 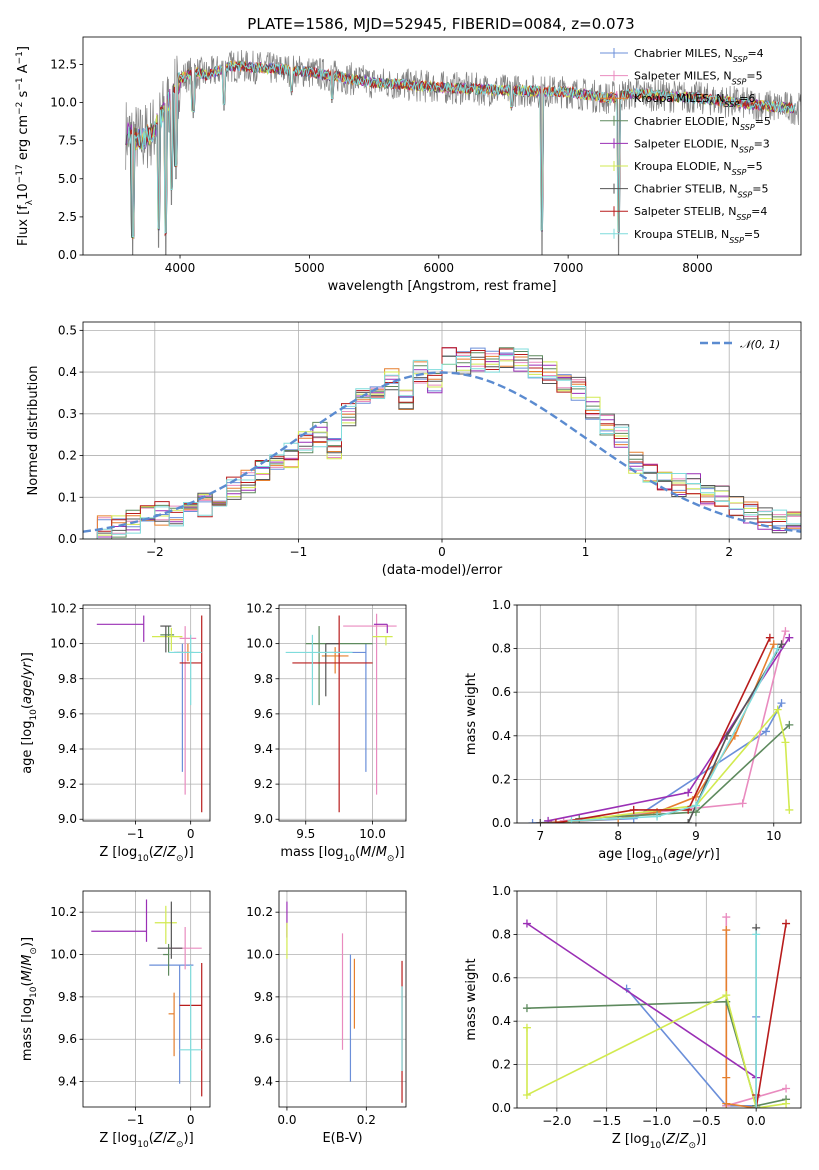 What do you see at coordinates (501, 605) in the screenshot?
I see `y-tick-label: 1.0` at bounding box center [501, 605].